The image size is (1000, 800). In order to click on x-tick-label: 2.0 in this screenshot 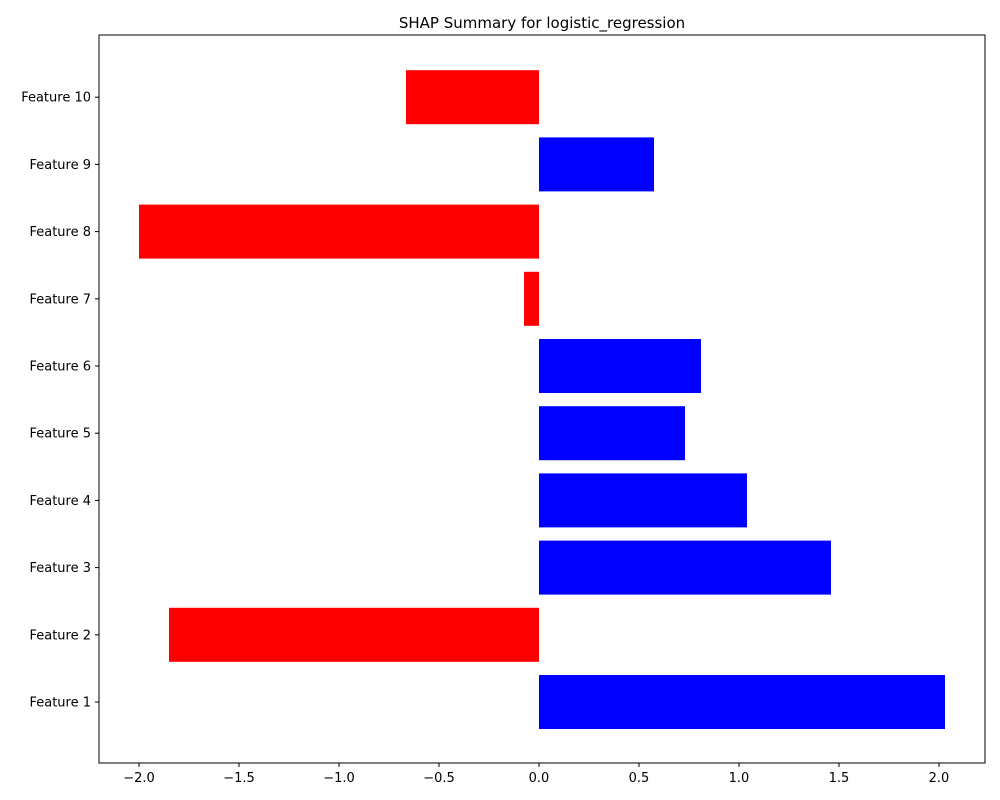, I will do `click(939, 778)`.